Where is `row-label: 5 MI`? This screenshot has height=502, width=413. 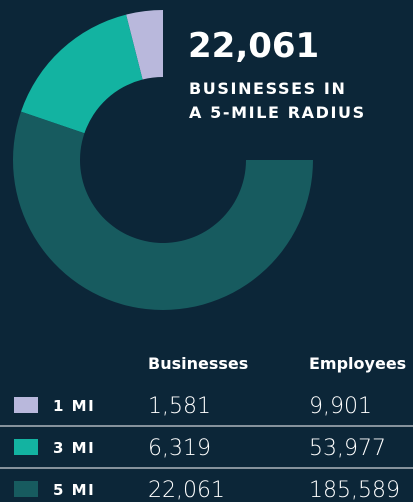
row-label: 5 MI is located at coordinates (74, 490).